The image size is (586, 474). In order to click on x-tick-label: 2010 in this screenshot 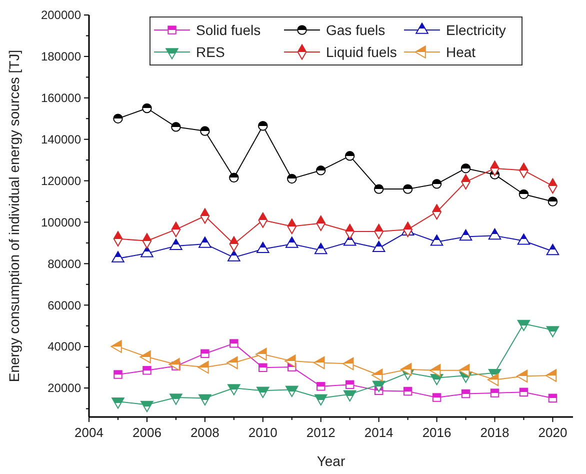, I will do `click(263, 432)`.